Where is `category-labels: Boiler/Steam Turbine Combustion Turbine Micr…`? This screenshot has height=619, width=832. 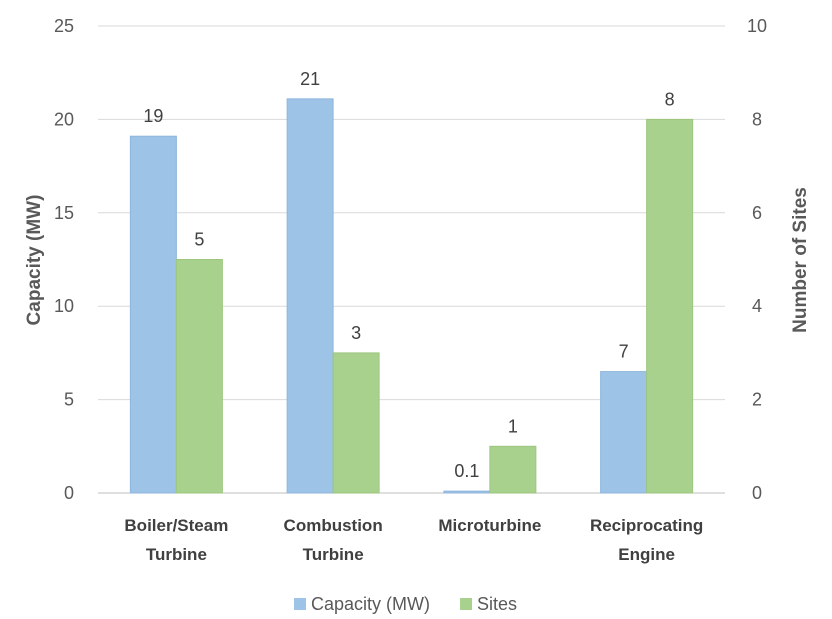 category-labels: Boiler/Steam Turbine Combustion Turbine Micr… is located at coordinates (413, 540).